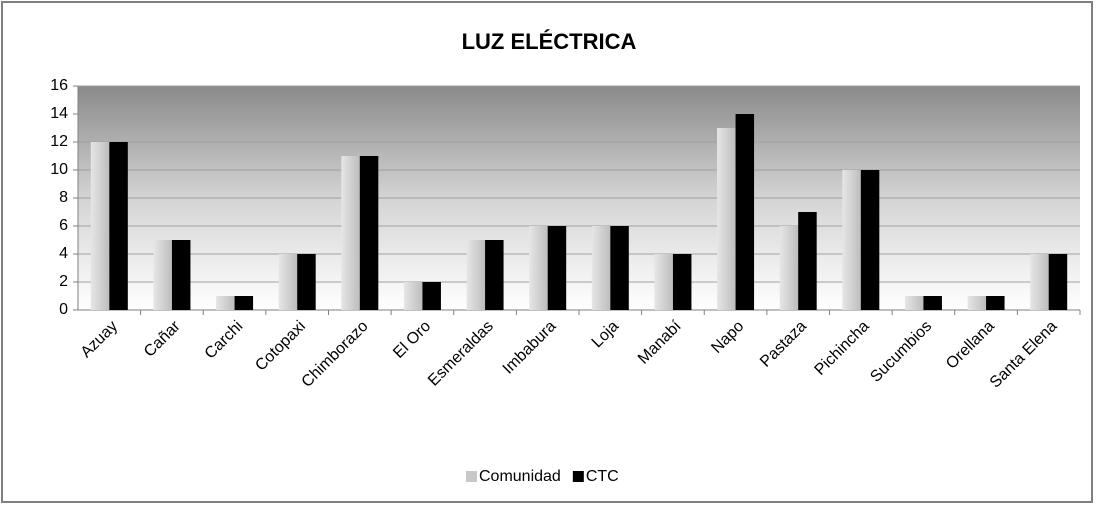 This screenshot has width=1098, height=508. What do you see at coordinates (59, 85) in the screenshot?
I see `y-tick-label: 16` at bounding box center [59, 85].